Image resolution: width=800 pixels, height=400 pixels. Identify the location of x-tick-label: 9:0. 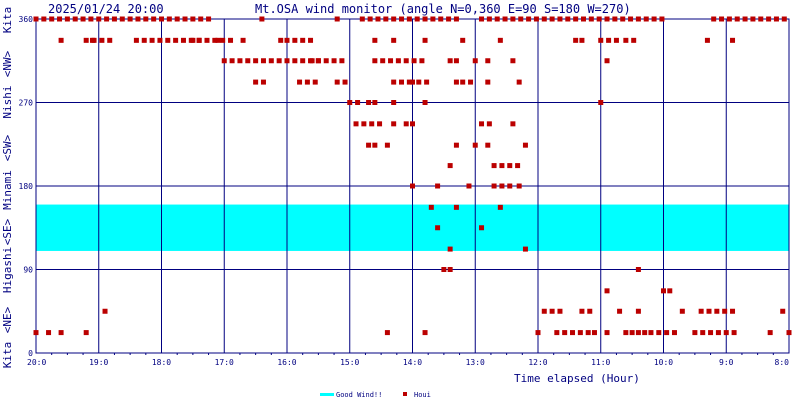
(726, 362).